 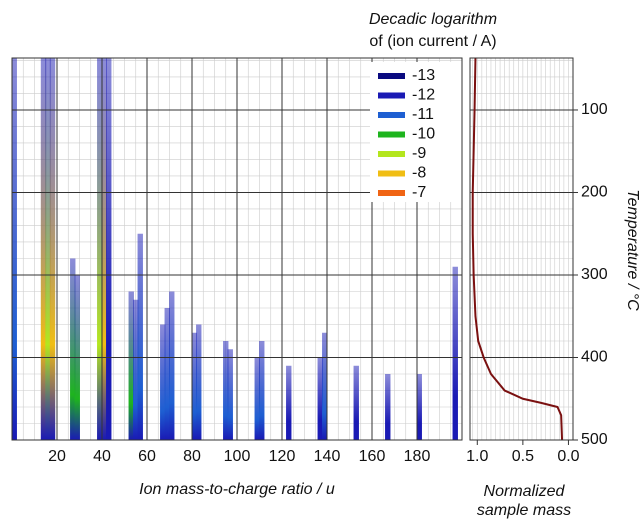 What do you see at coordinates (102, 456) in the screenshot?
I see `x-tick-label: 40` at bounding box center [102, 456].